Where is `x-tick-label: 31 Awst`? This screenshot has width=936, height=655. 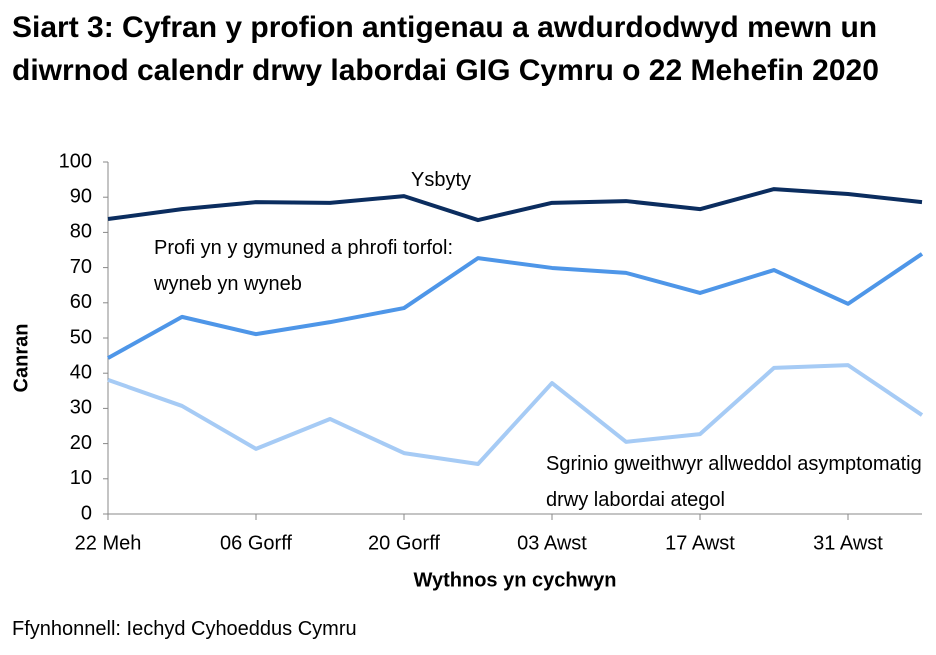
x-tick-label: 31 Awst is located at coordinates (848, 543).